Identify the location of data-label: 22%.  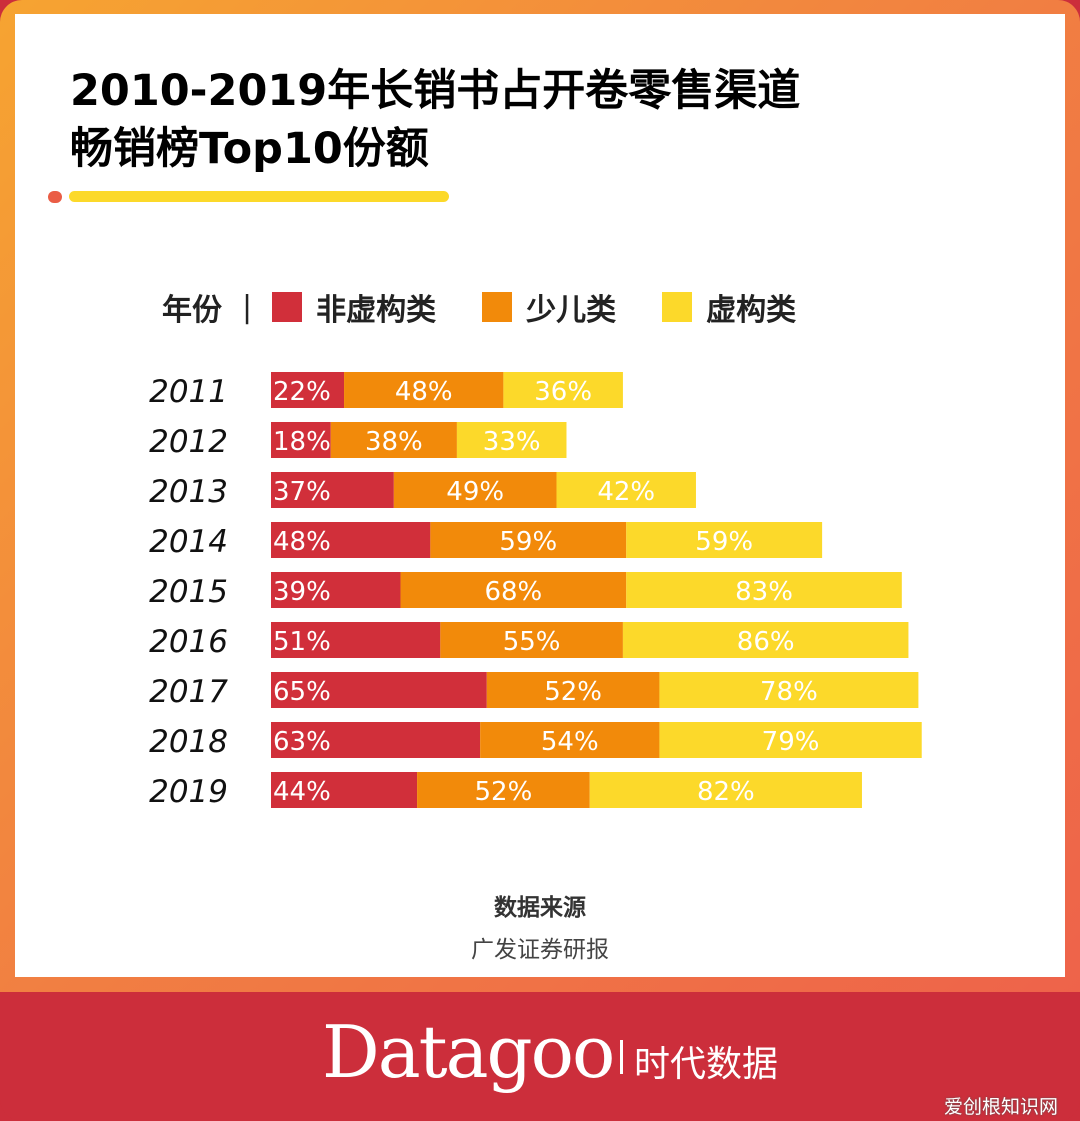
(302, 392).